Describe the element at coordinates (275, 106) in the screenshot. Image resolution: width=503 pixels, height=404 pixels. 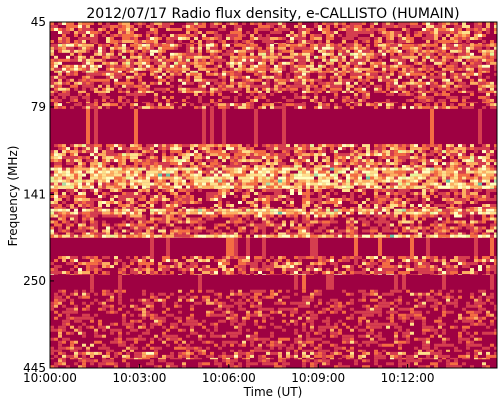
I see `frequency-band` at that location.